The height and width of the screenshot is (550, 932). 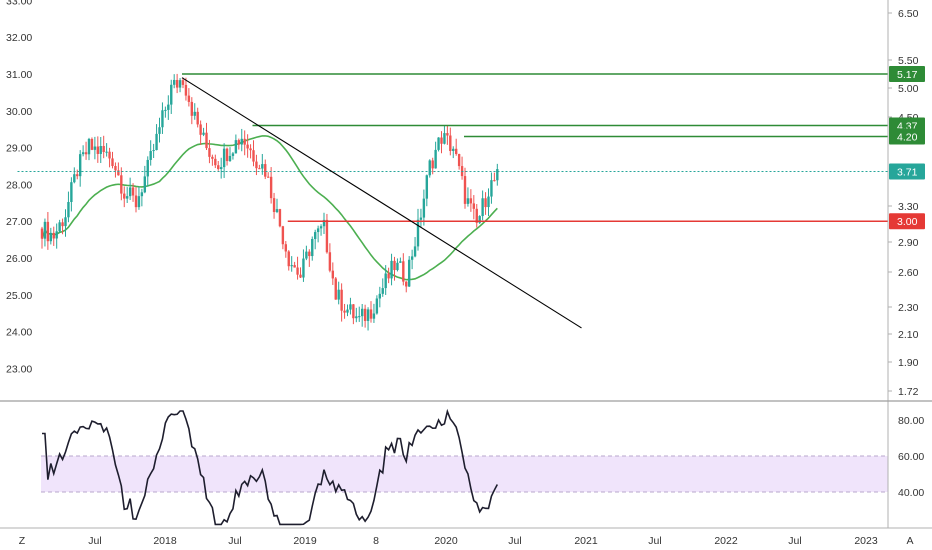 What do you see at coordinates (908, 14) in the screenshot?
I see `right-axis-tick: 6.50` at bounding box center [908, 14].